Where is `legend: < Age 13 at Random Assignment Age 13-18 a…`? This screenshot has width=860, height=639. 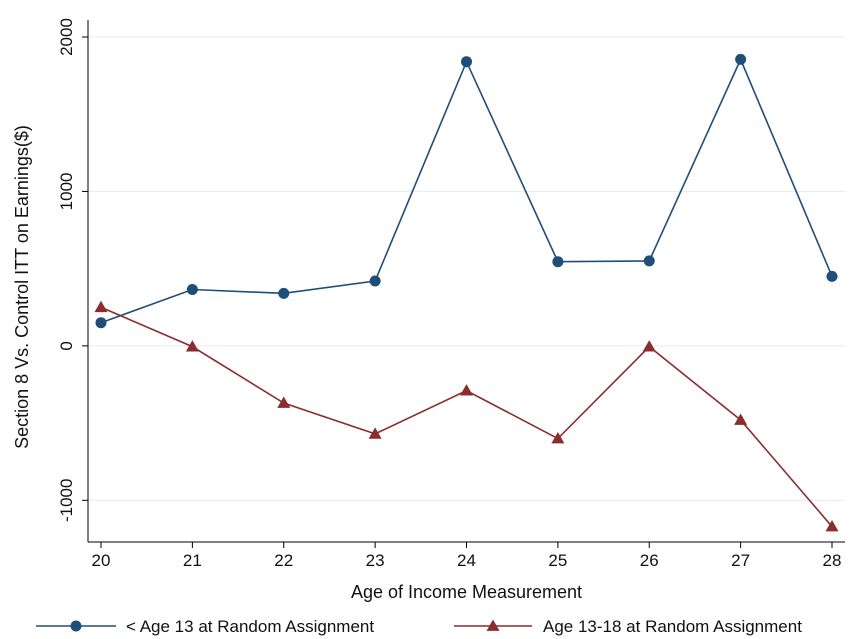 legend: < Age 13 at Random Assignment Age 13-18 a… is located at coordinates (419, 626).